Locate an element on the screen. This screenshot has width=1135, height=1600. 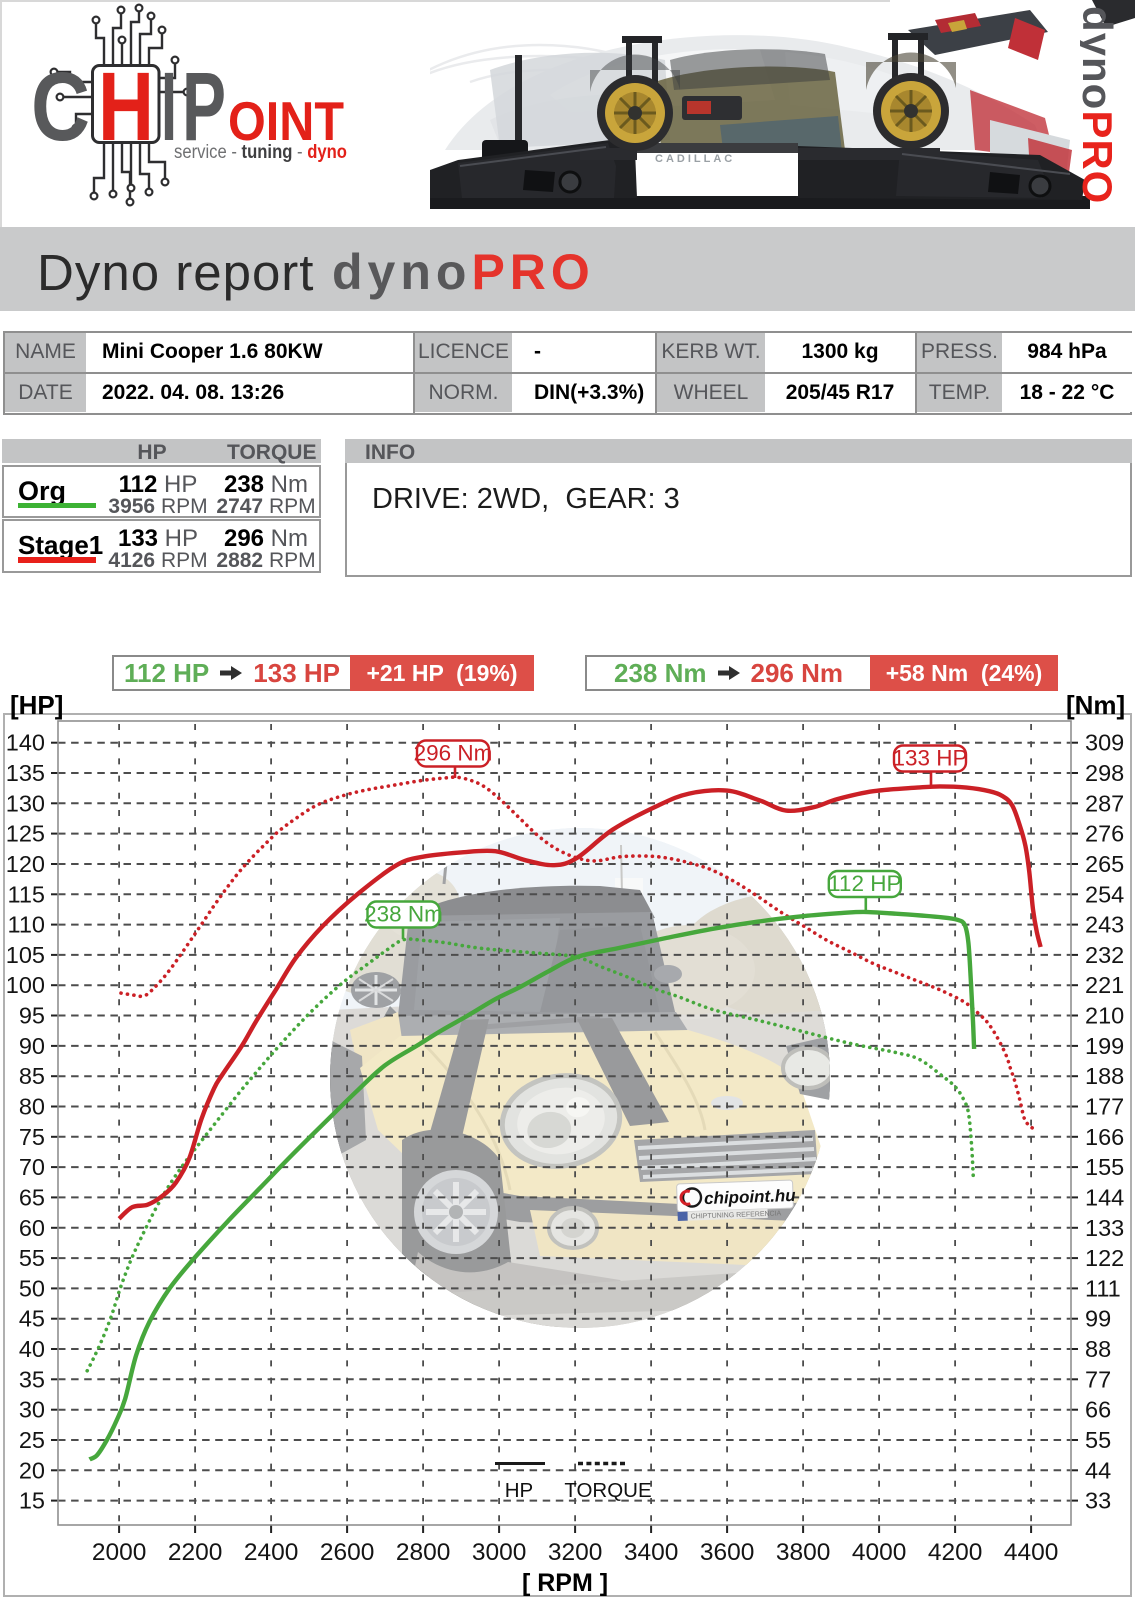
svg-text: 238 Nm is located at coordinates (403, 914).